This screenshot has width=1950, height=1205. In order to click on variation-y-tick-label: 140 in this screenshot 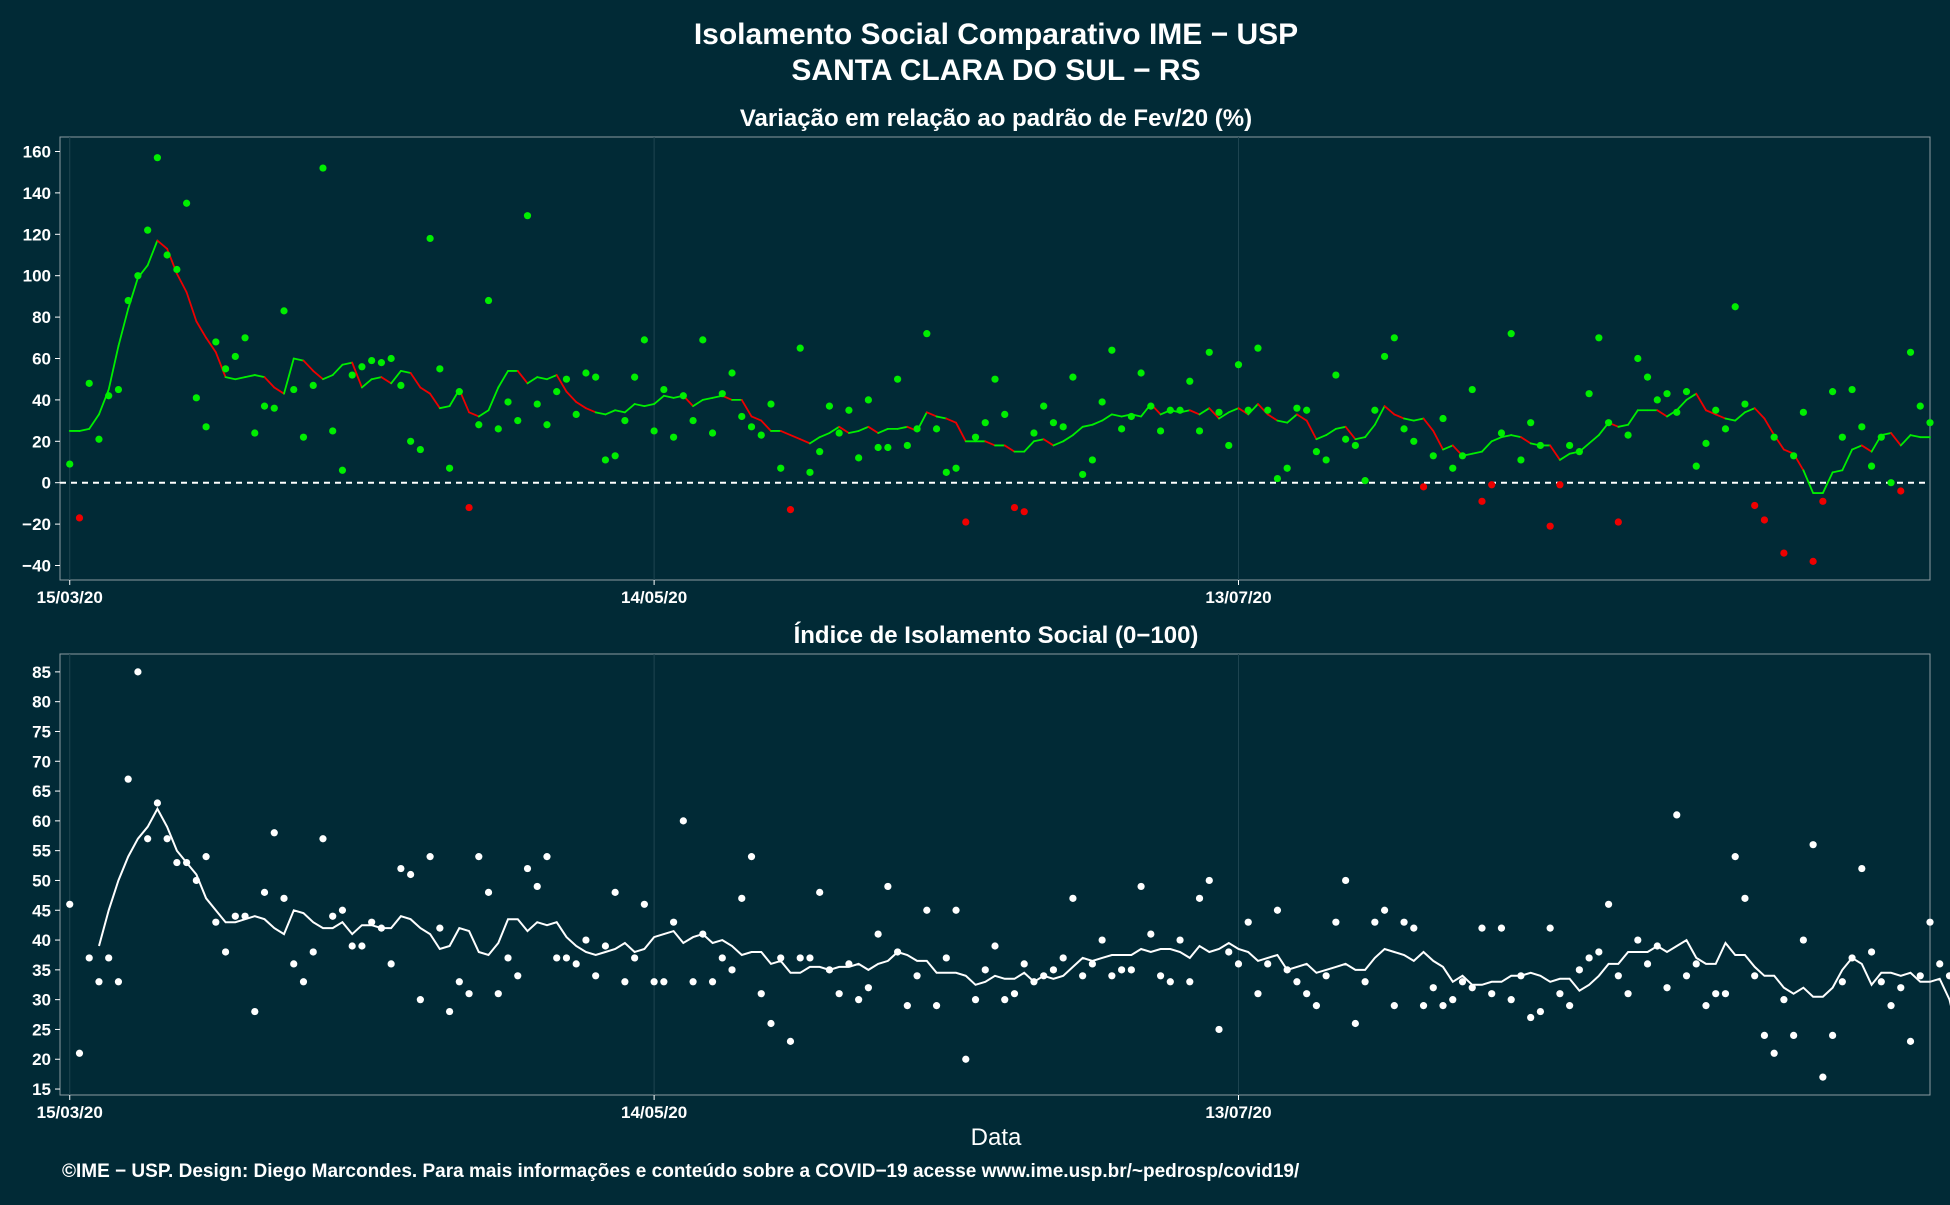, I will do `click(37, 193)`.